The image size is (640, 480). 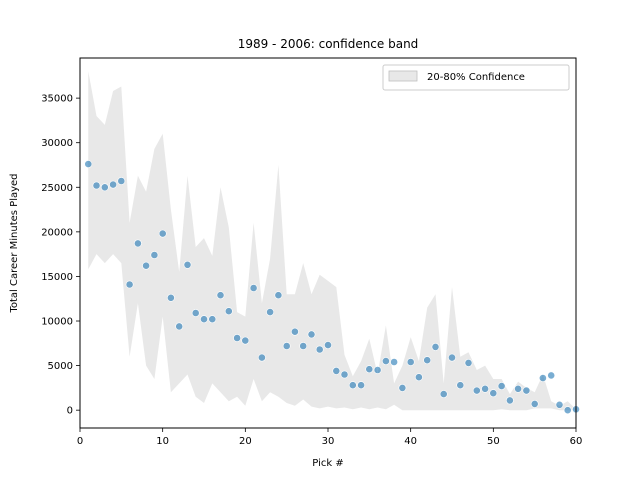 I want to click on x-tick-label: 50, so click(x=493, y=441).